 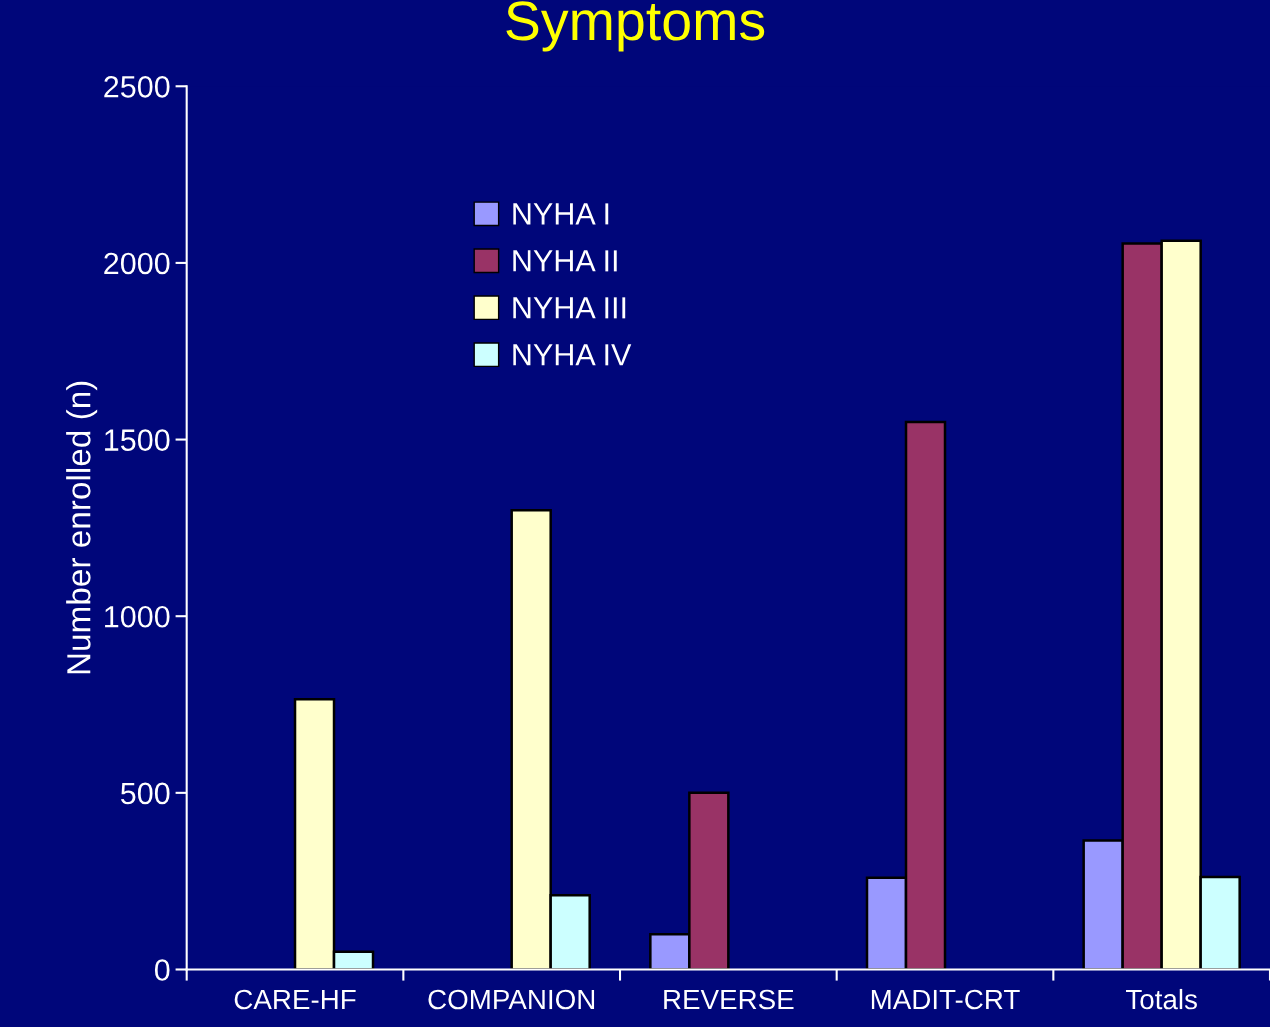 What do you see at coordinates (162, 970) in the screenshot?
I see `y-tick-label: 0` at bounding box center [162, 970].